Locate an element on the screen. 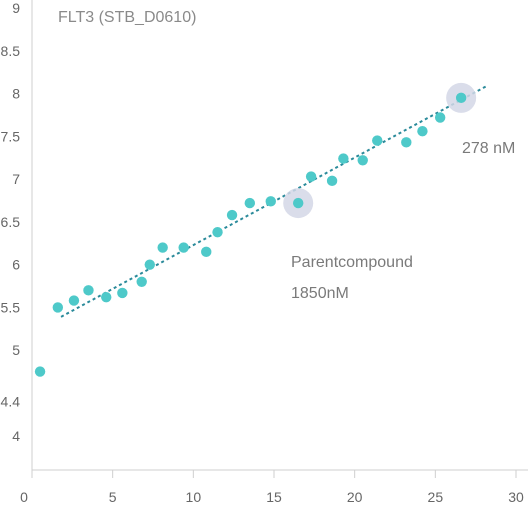  y-tick-label: 8.5 is located at coordinates (11, 51).